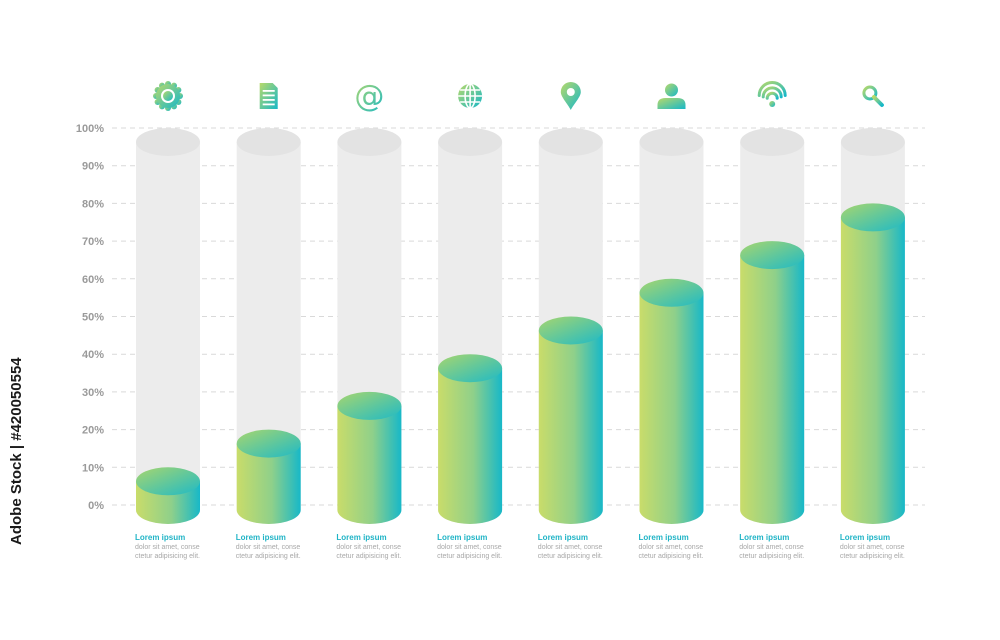 This screenshot has width=1000, height=640. I want to click on gear-icon, so click(168, 96).